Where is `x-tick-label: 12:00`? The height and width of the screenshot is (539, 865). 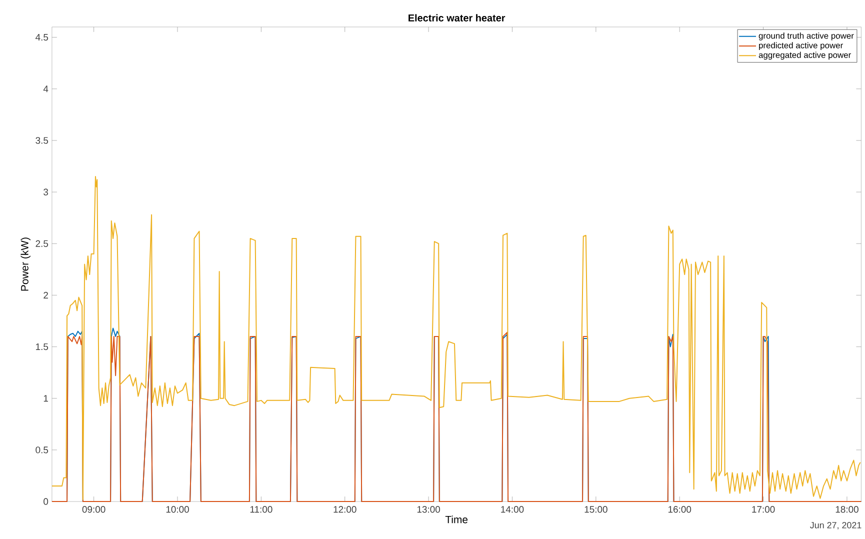
x-tick-label: 12:00 is located at coordinates (345, 509).